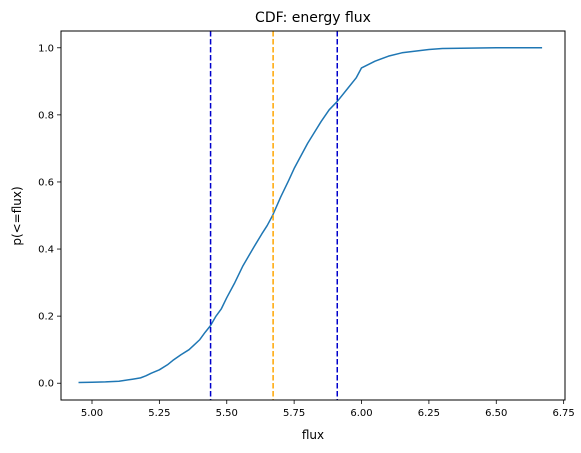 The width and height of the screenshot is (581, 453). Describe the element at coordinates (17, 215) in the screenshot. I see `y-axis-label: p(<=flux)` at that location.